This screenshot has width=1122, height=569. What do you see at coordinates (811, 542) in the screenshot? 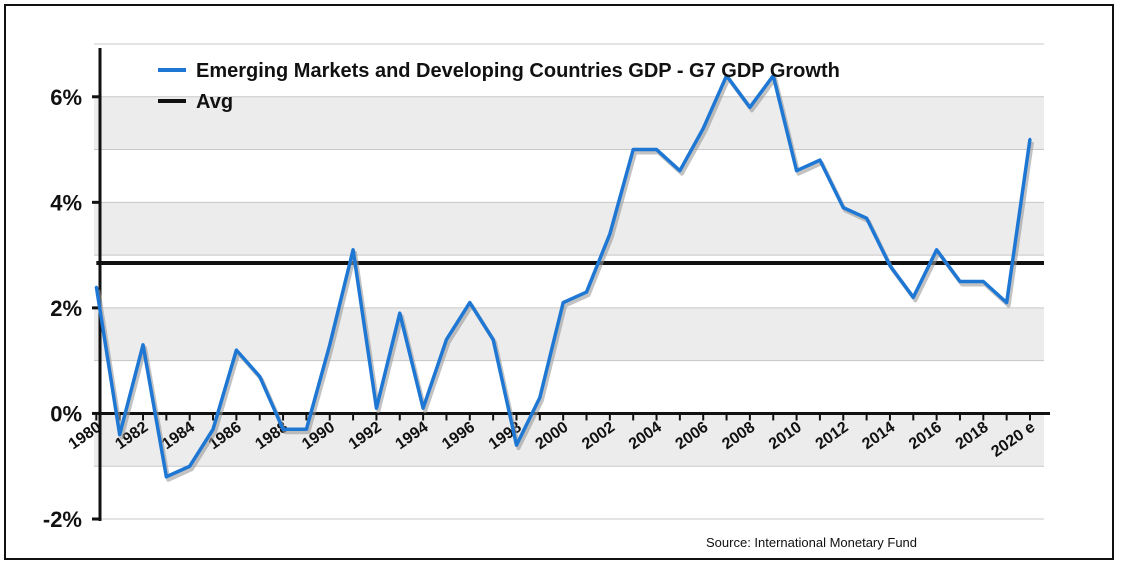
I see `source-note: Source: International Monetary Fund` at bounding box center [811, 542].